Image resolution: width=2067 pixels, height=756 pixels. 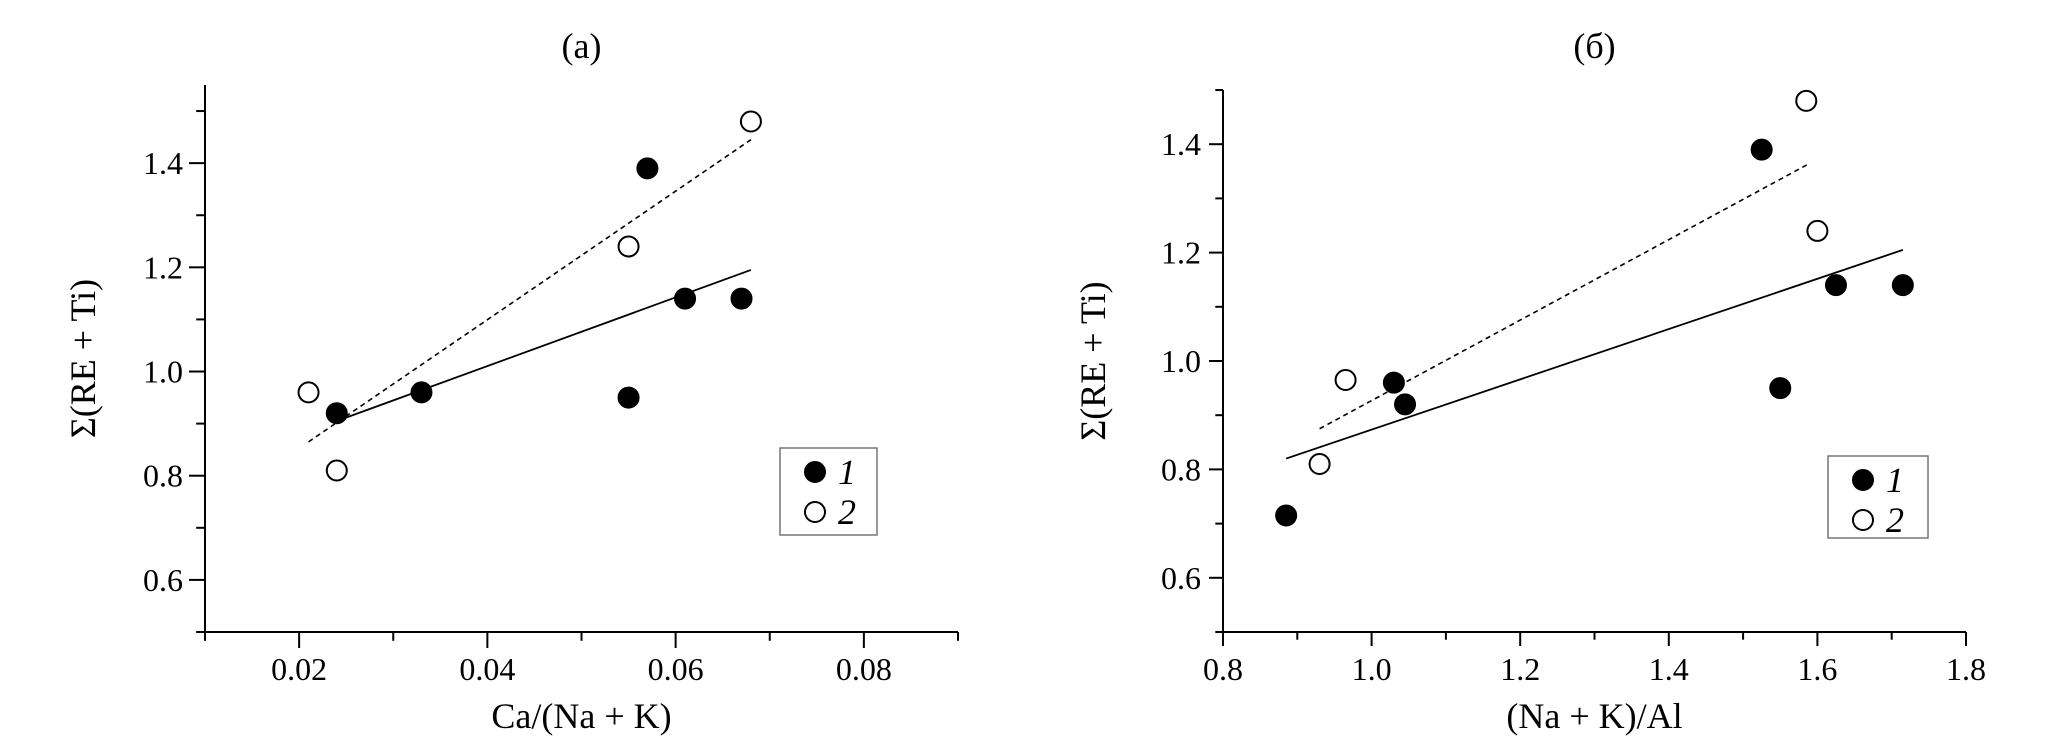 What do you see at coordinates (1669, 669) in the screenshot?
I see `x-tick-label: 1.4` at bounding box center [1669, 669].